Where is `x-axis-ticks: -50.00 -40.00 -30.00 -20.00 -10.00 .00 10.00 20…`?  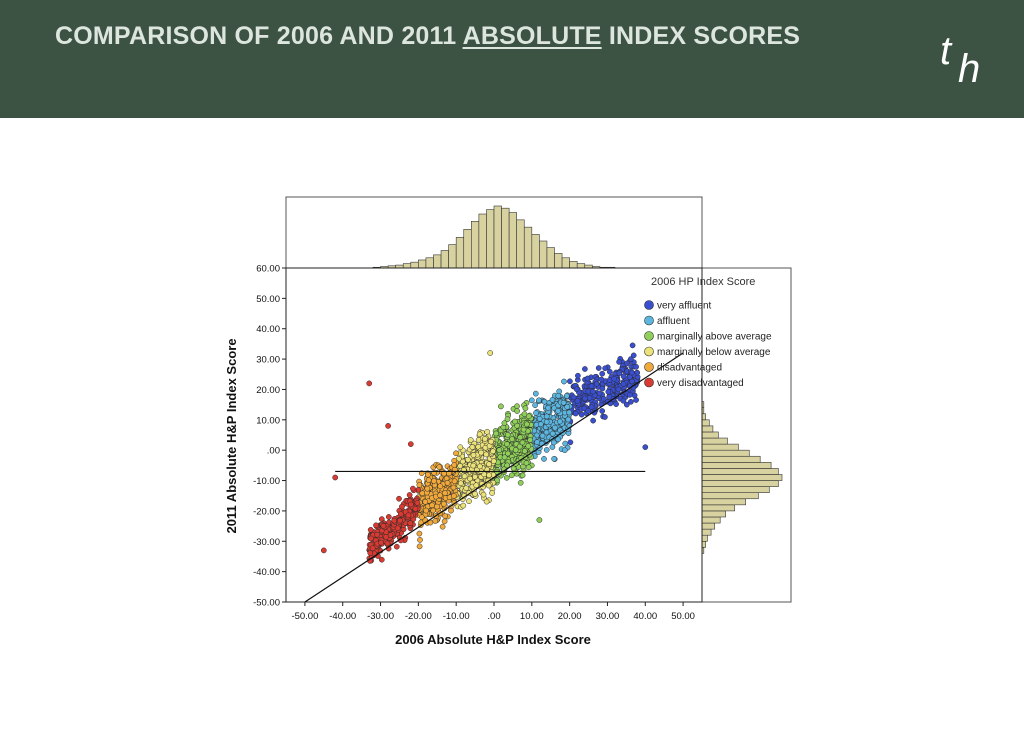 x-axis-ticks: -50.00 -40.00 -30.00 -20.00 -10.00 .00 10.00 20… is located at coordinates (493, 612).